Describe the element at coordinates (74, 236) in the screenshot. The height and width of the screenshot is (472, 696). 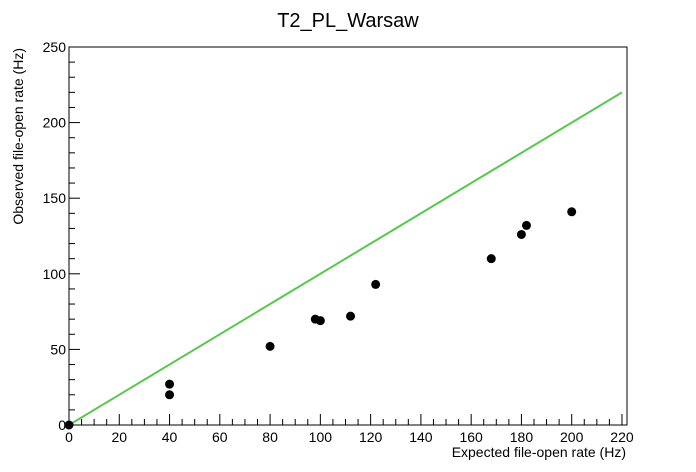
I see `y-axis-ticks` at that location.